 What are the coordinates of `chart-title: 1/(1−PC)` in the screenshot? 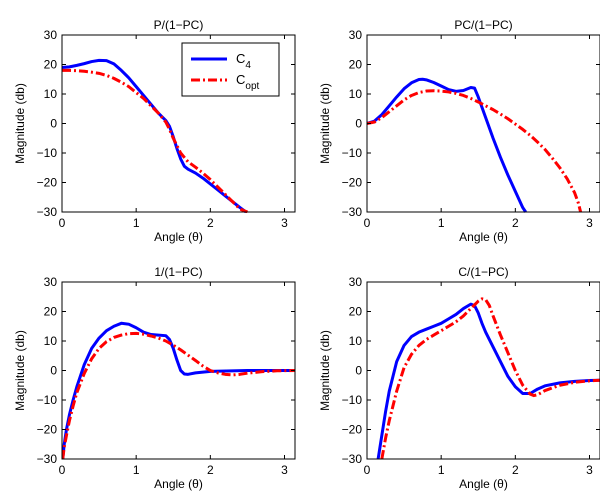 It's located at (178, 272).